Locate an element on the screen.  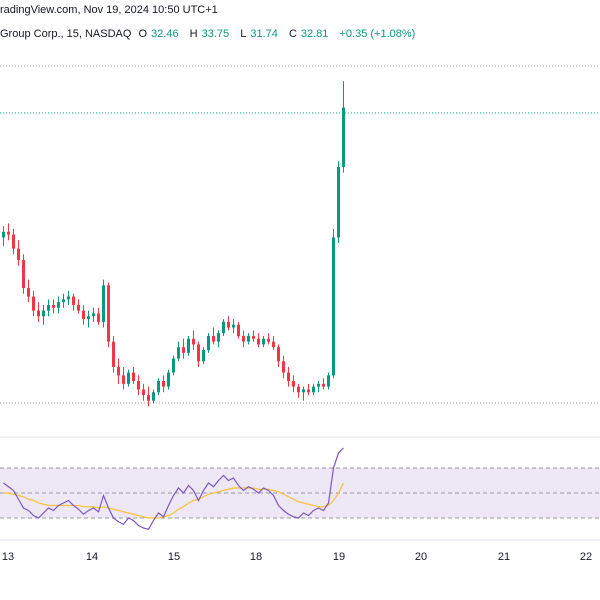
close-value: 32.81 is located at coordinates (314, 34).